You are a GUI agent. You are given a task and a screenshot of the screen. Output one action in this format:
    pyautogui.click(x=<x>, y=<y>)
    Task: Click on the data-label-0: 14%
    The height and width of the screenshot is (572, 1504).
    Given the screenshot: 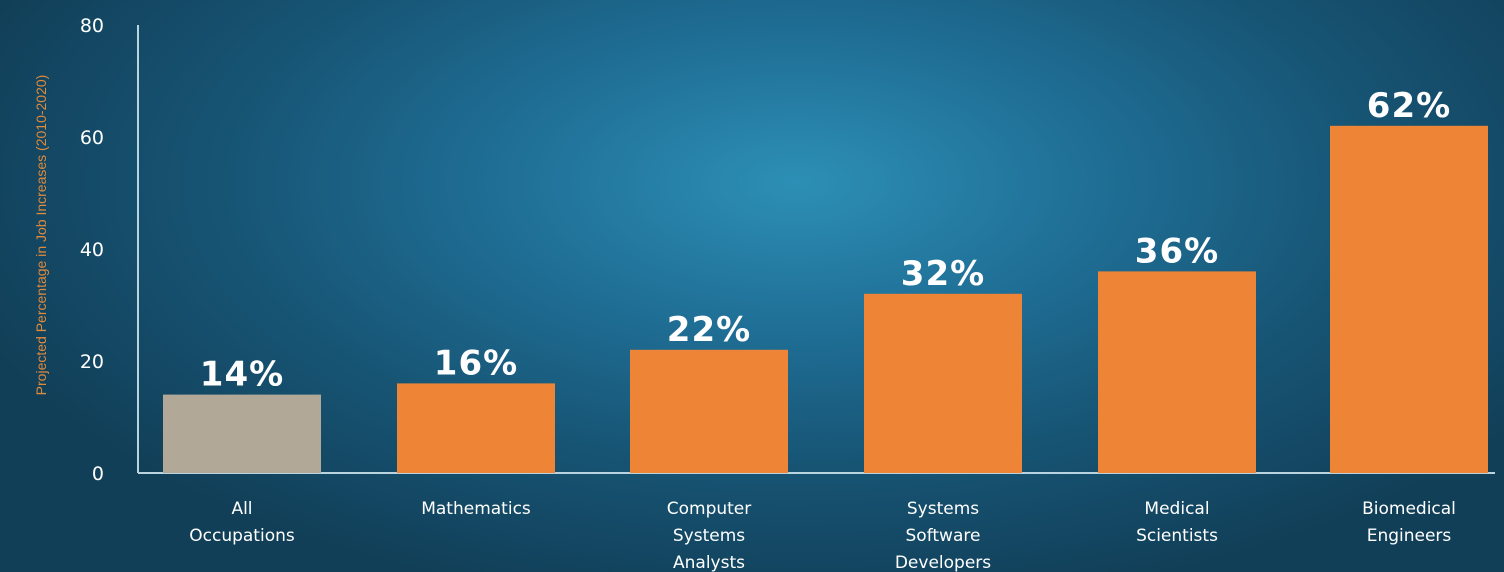 What is the action you would take?
    pyautogui.click(x=242, y=375)
    